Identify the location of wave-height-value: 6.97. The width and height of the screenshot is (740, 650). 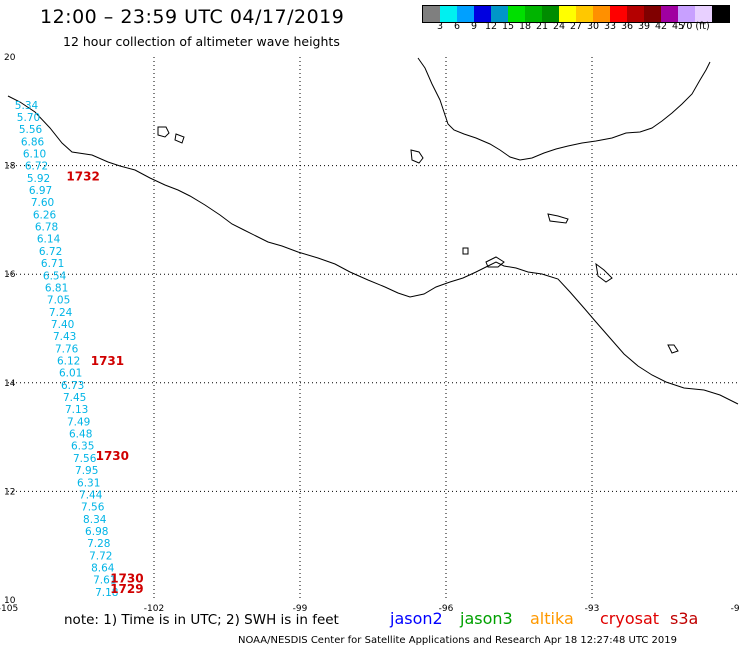
(40, 191).